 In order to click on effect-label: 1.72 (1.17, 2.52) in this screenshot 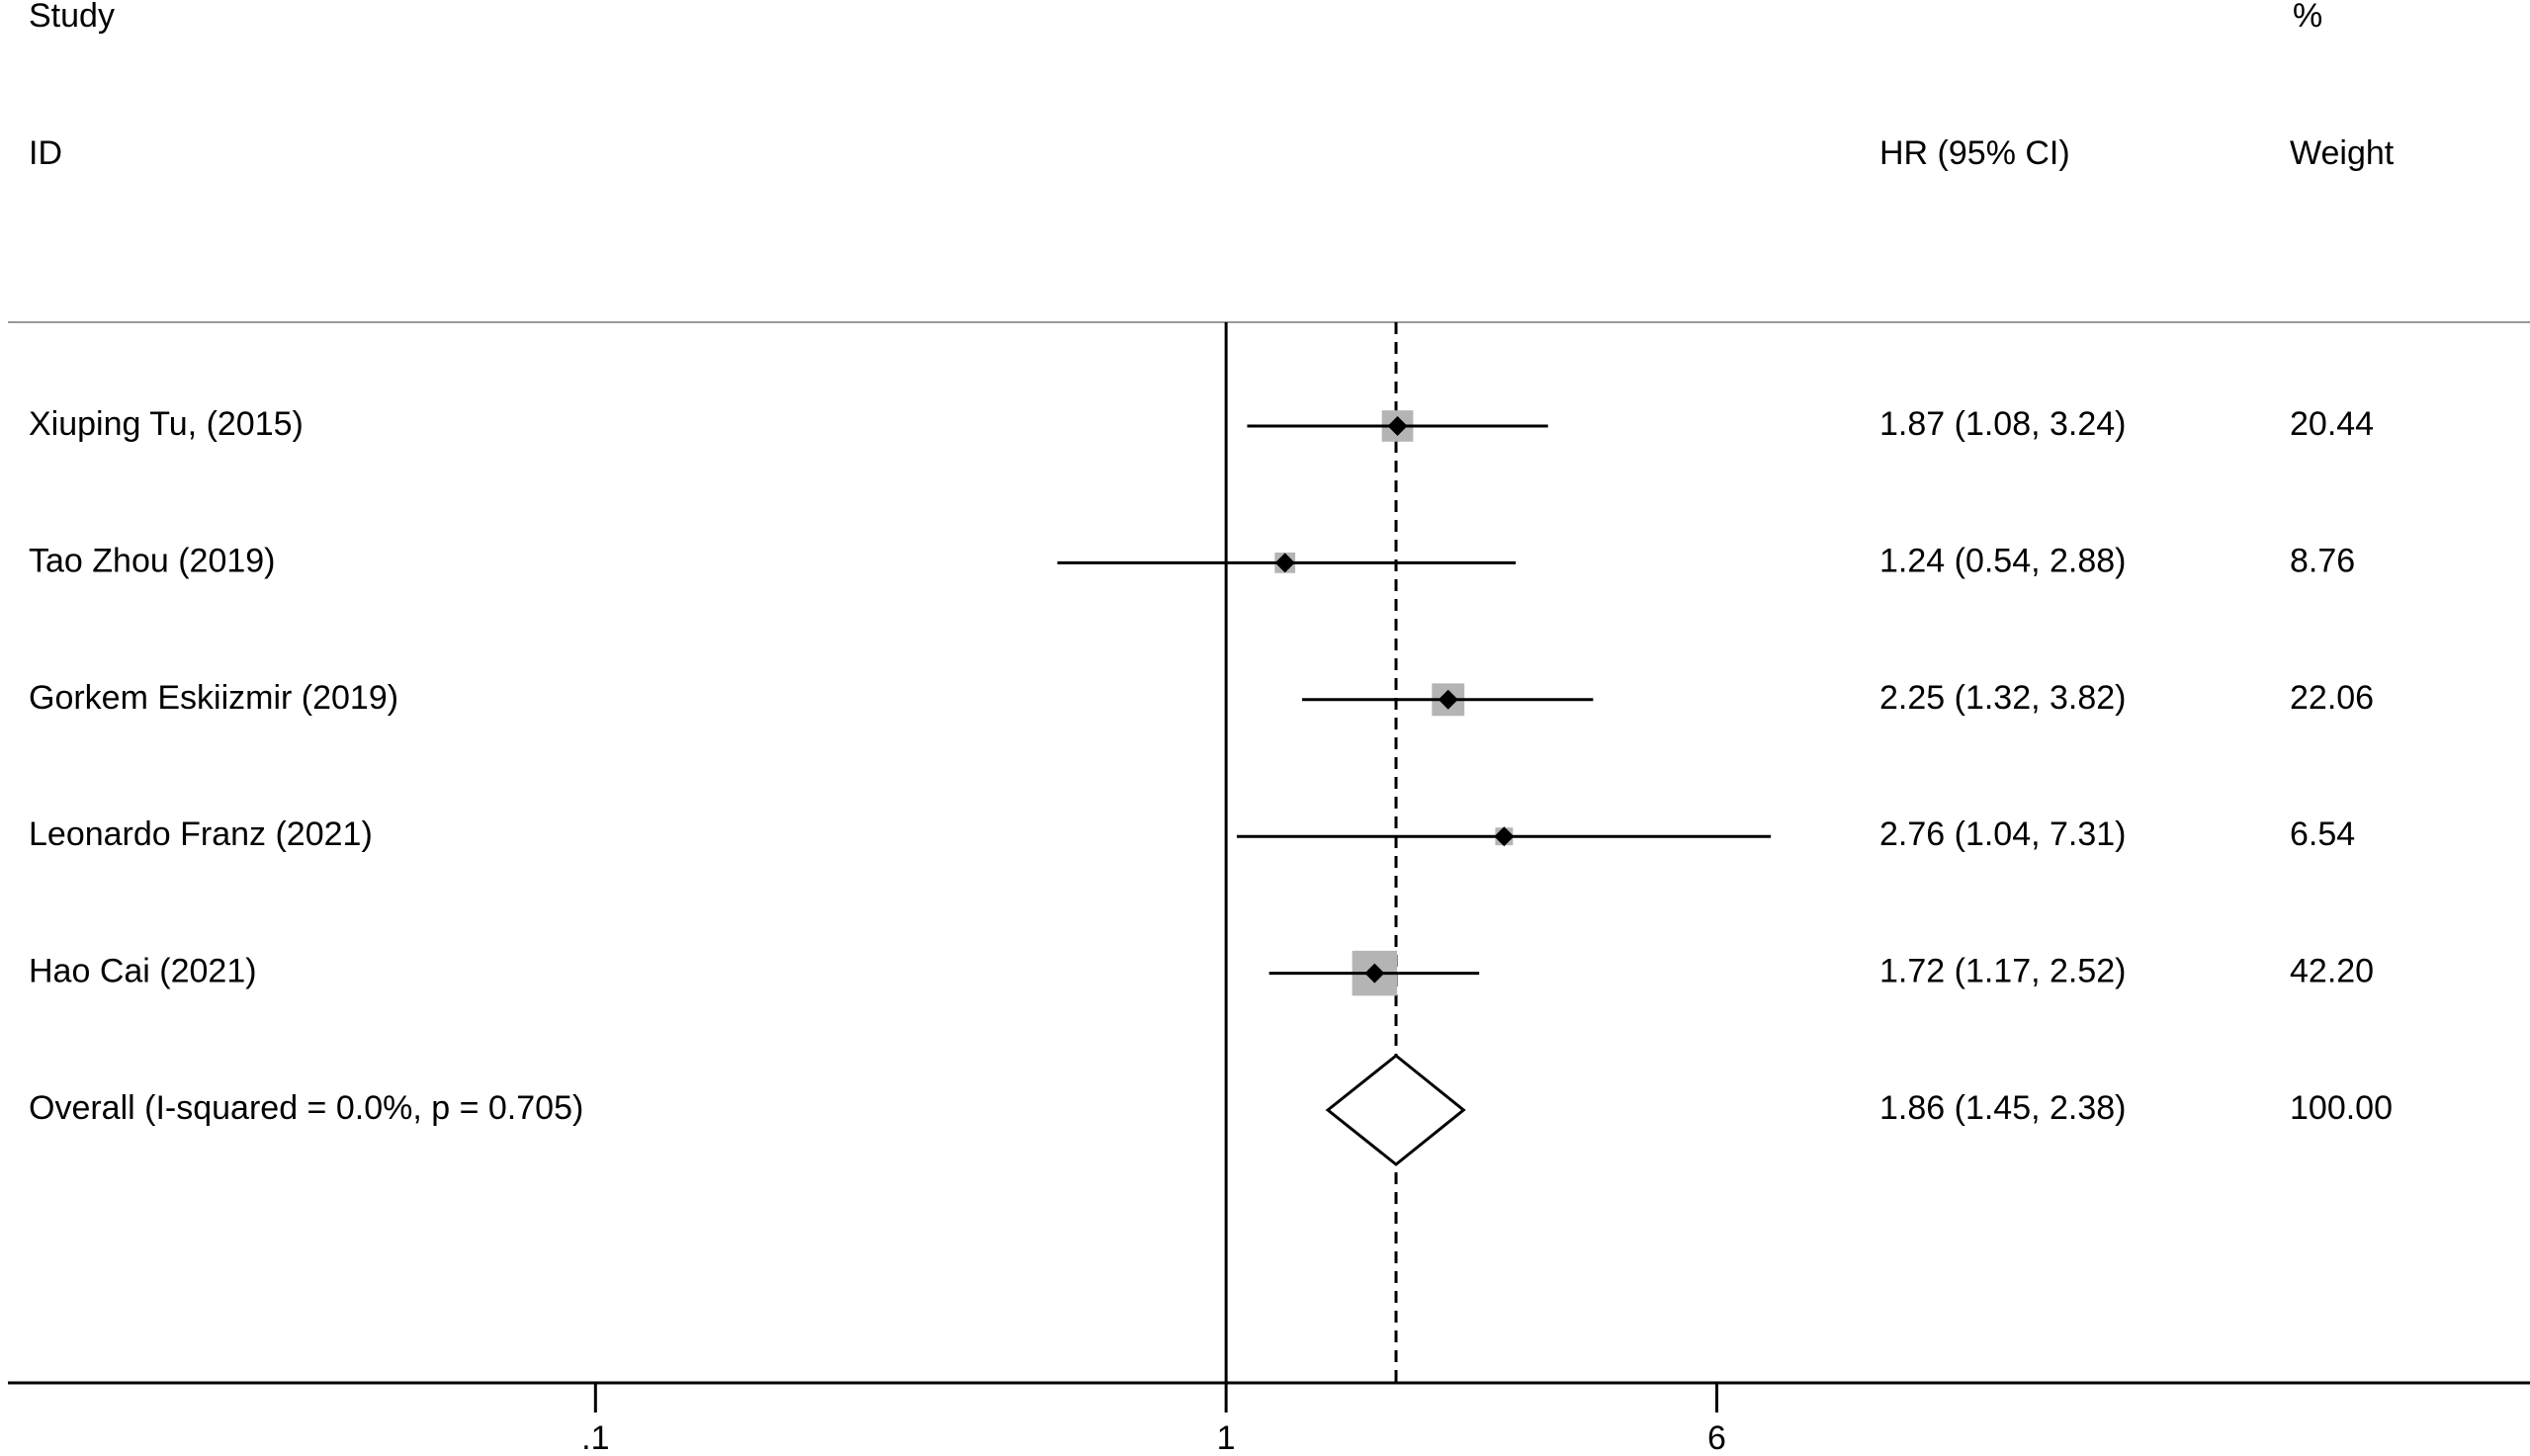, I will do `click(2003, 971)`.